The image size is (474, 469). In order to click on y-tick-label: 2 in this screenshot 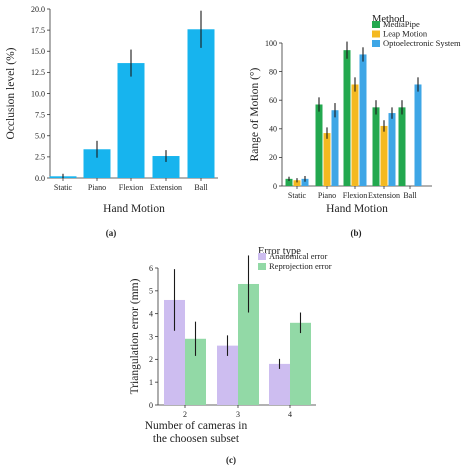, I will do `click(151, 359)`.